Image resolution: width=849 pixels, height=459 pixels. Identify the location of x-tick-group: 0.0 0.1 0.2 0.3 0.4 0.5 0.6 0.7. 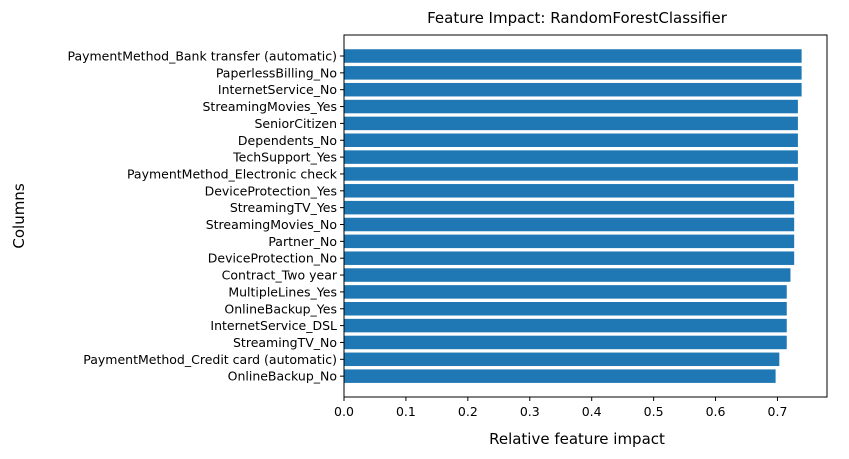
(560, 408).